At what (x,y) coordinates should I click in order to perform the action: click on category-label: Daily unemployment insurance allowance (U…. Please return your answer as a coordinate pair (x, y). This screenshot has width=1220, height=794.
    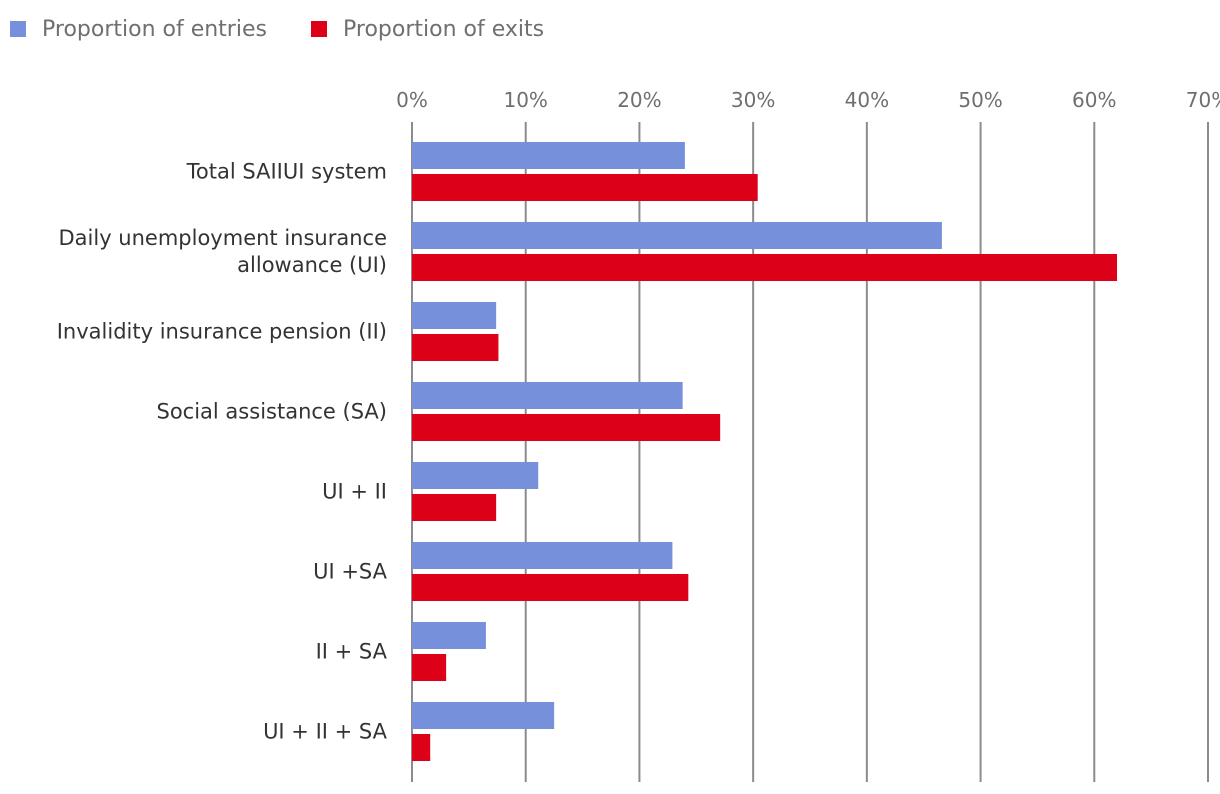
    Looking at the image, I should click on (222, 251).